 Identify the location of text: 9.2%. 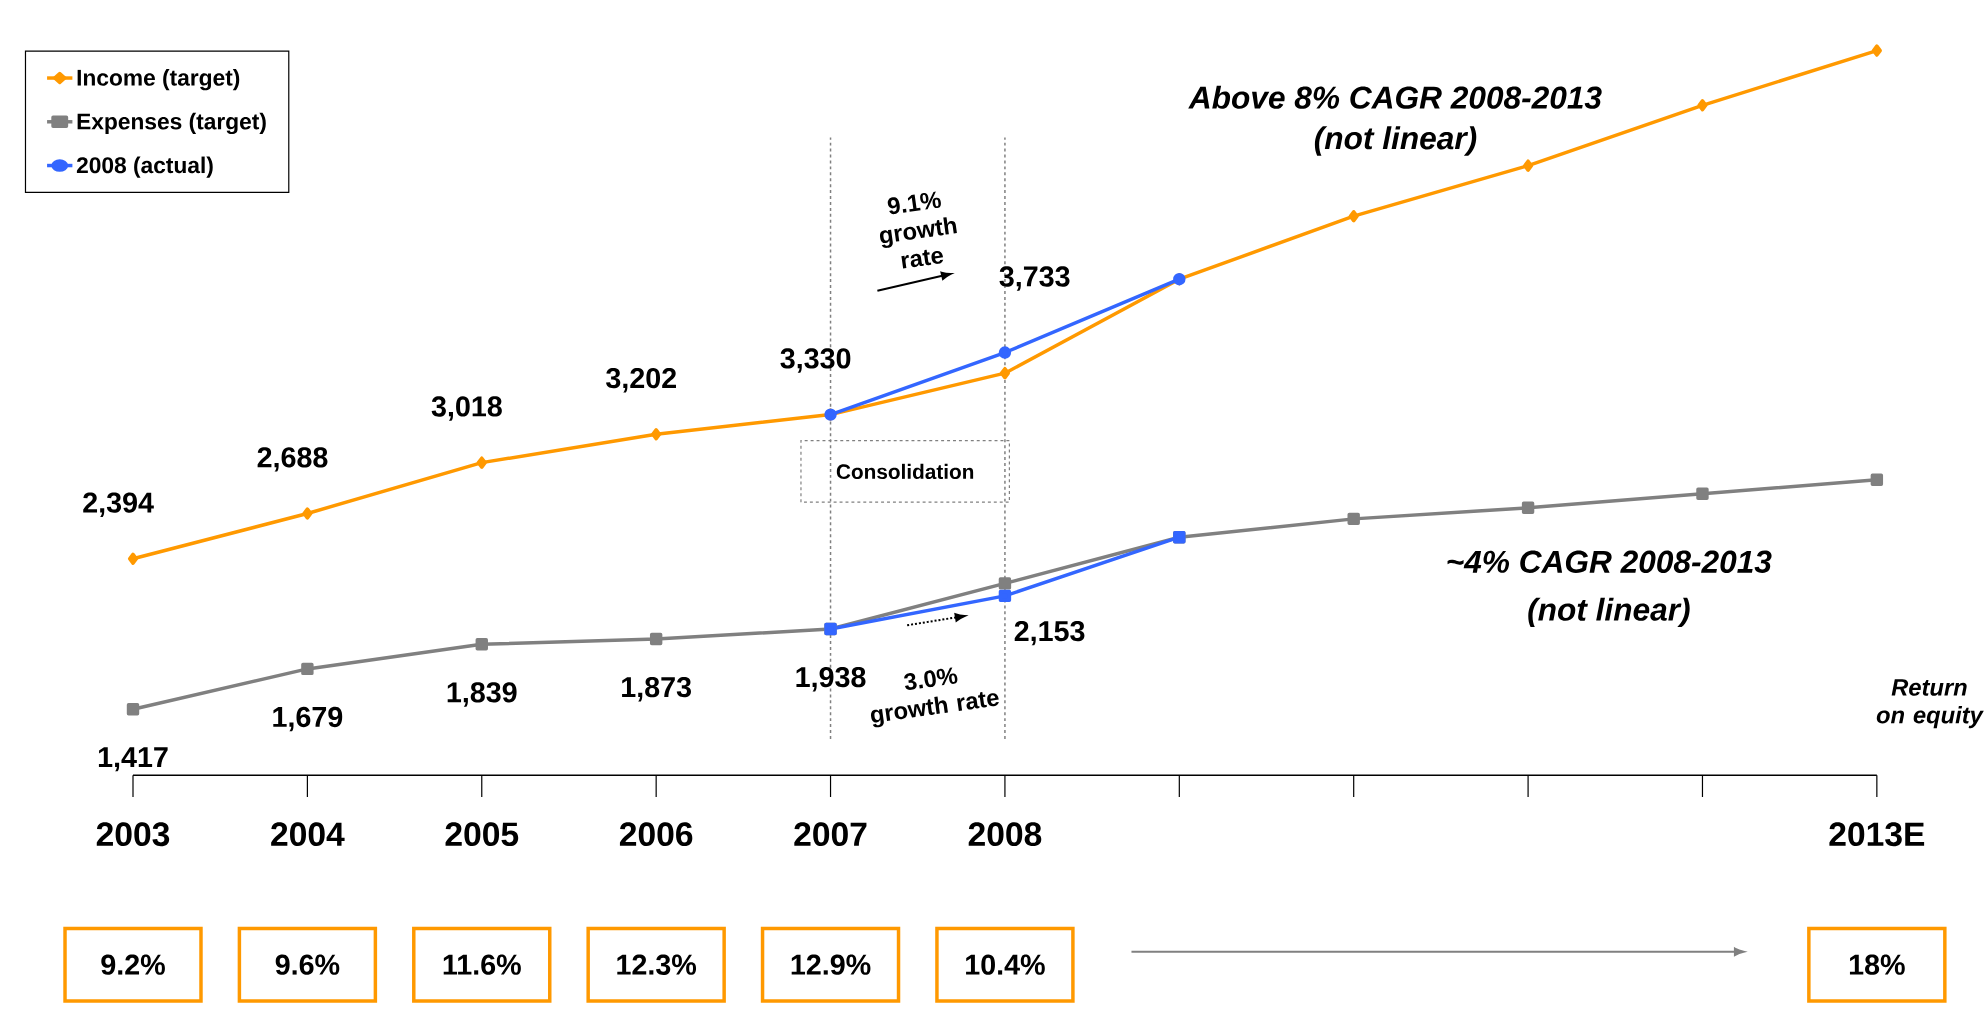
(133, 964).